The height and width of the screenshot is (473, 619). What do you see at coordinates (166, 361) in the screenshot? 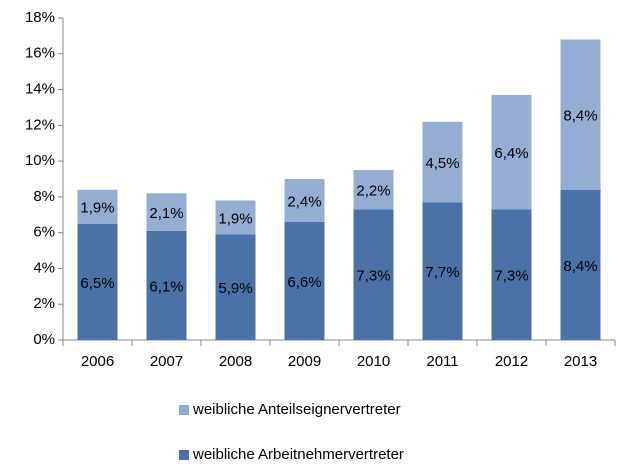
I see `x-tick-label: 2007` at bounding box center [166, 361].